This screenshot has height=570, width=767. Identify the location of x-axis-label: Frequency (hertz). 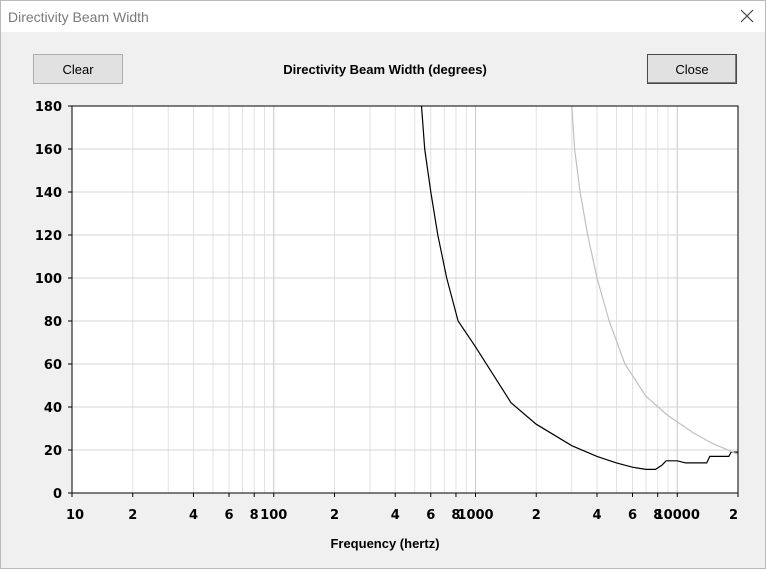
(385, 543).